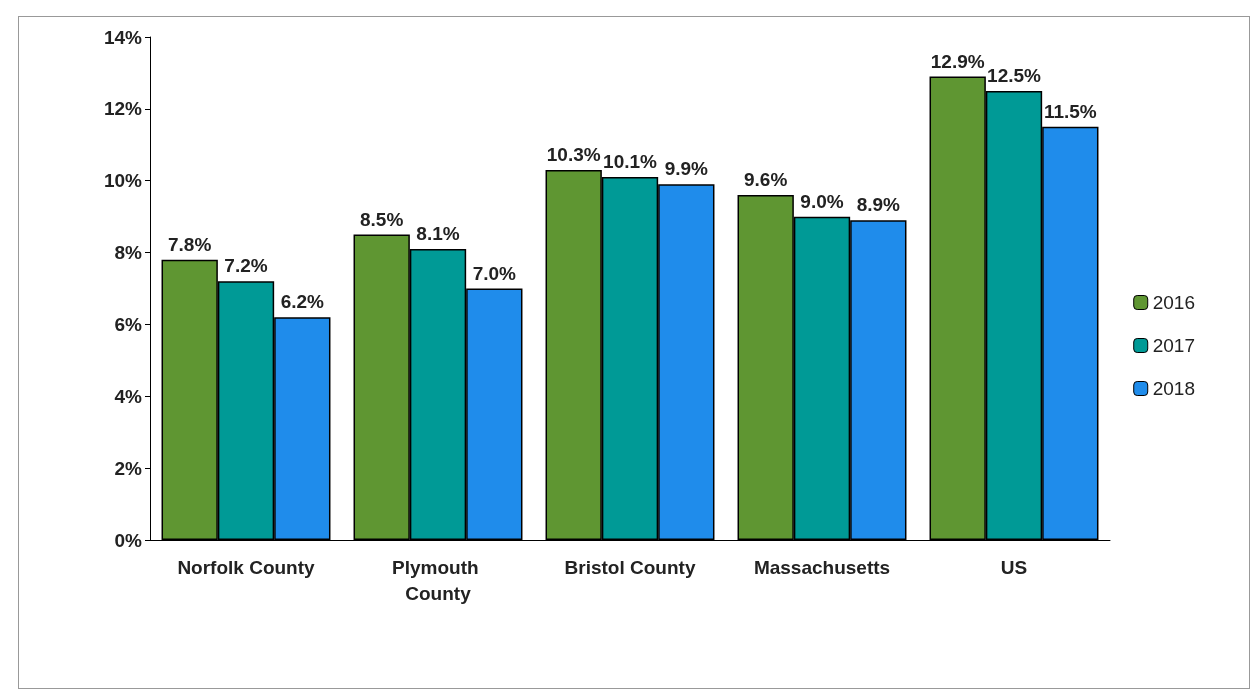 The height and width of the screenshot is (691, 1252). I want to click on data-label: 11.5%, so click(1070, 111).